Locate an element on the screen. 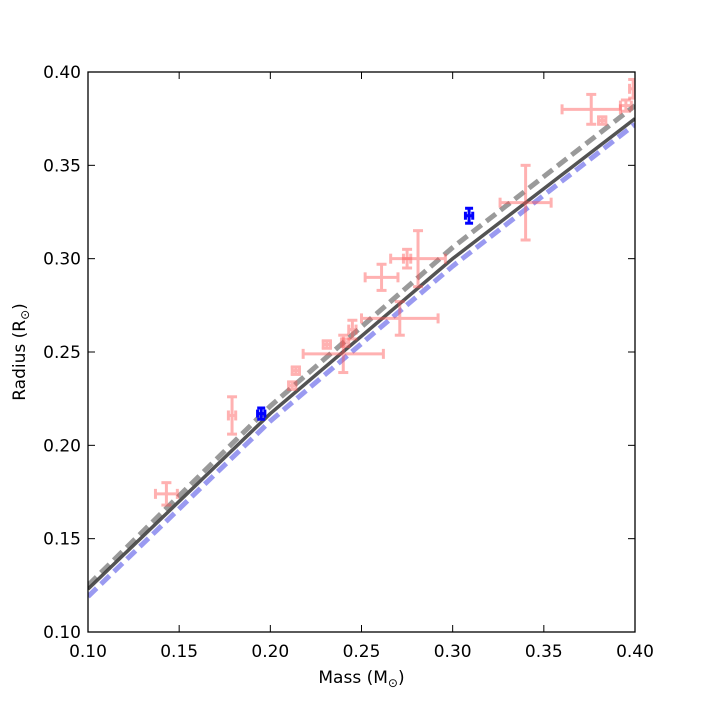 Image resolution: width=706 pixels, height=706 pixels. y-tick-label: 0.15 is located at coordinates (62, 540).